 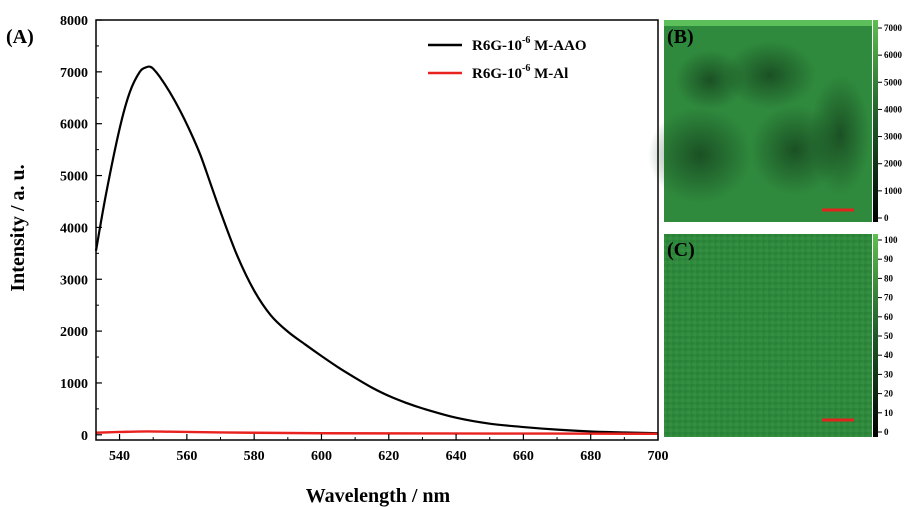 What do you see at coordinates (889, 259) in the screenshot?
I see `colorbar-tick-label: 90` at bounding box center [889, 259].